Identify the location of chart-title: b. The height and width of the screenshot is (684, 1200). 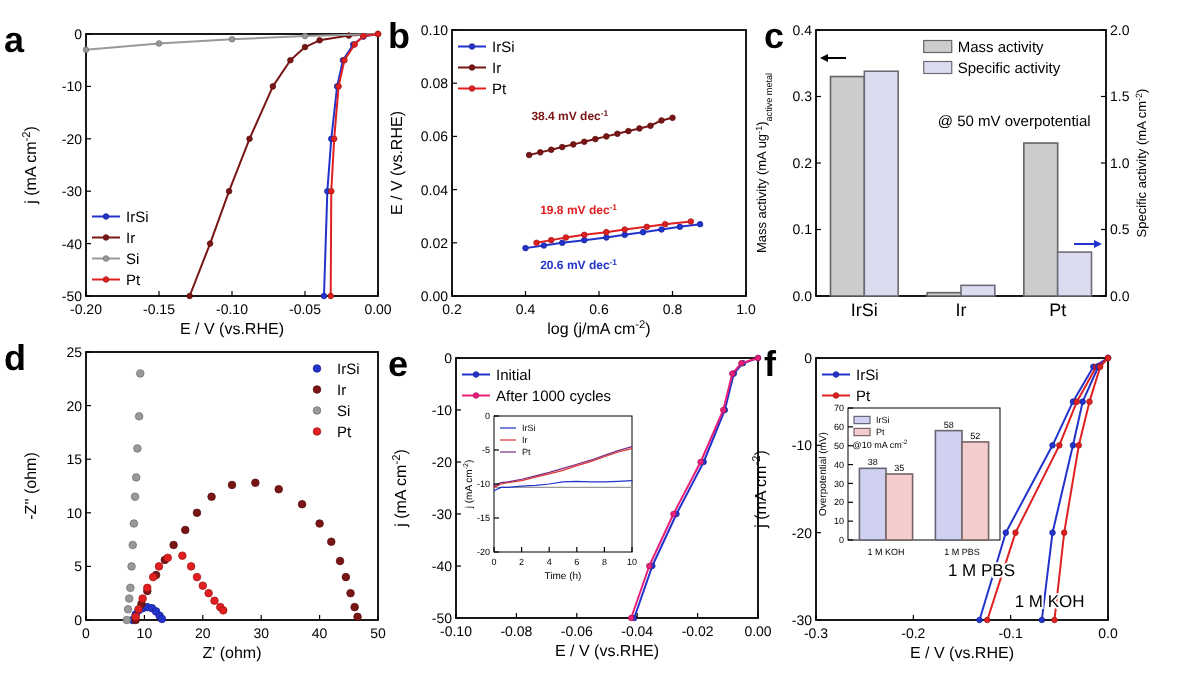
(399, 36).